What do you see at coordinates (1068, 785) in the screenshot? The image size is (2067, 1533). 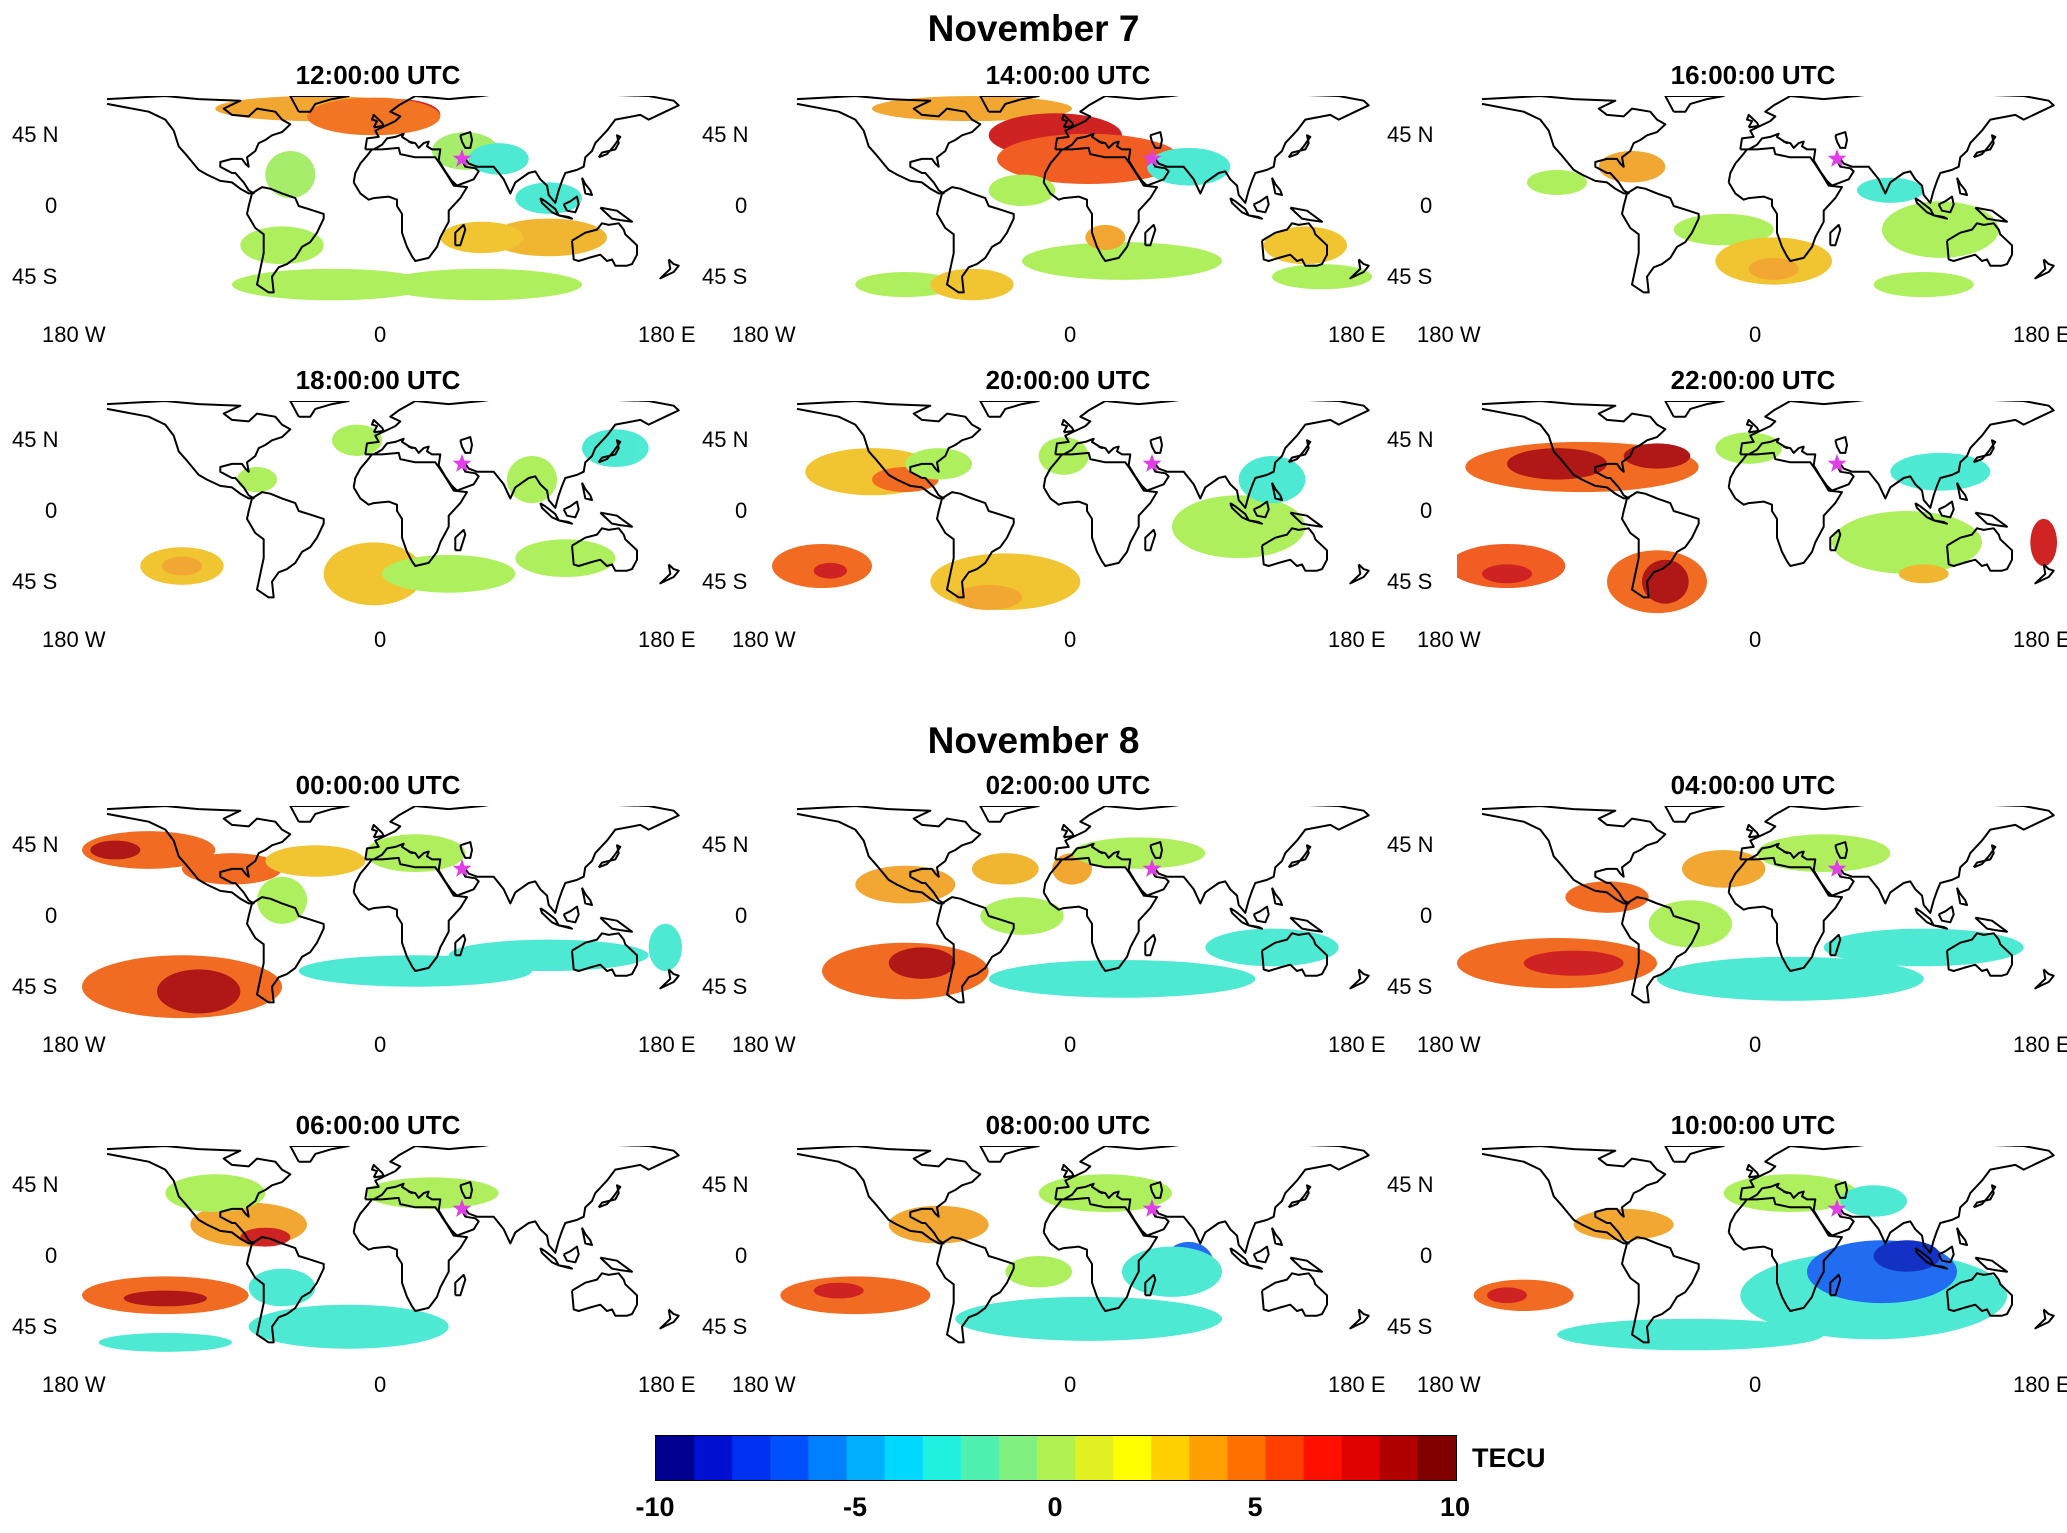 I see `panel-title: 02:00:00 UTC` at bounding box center [1068, 785].